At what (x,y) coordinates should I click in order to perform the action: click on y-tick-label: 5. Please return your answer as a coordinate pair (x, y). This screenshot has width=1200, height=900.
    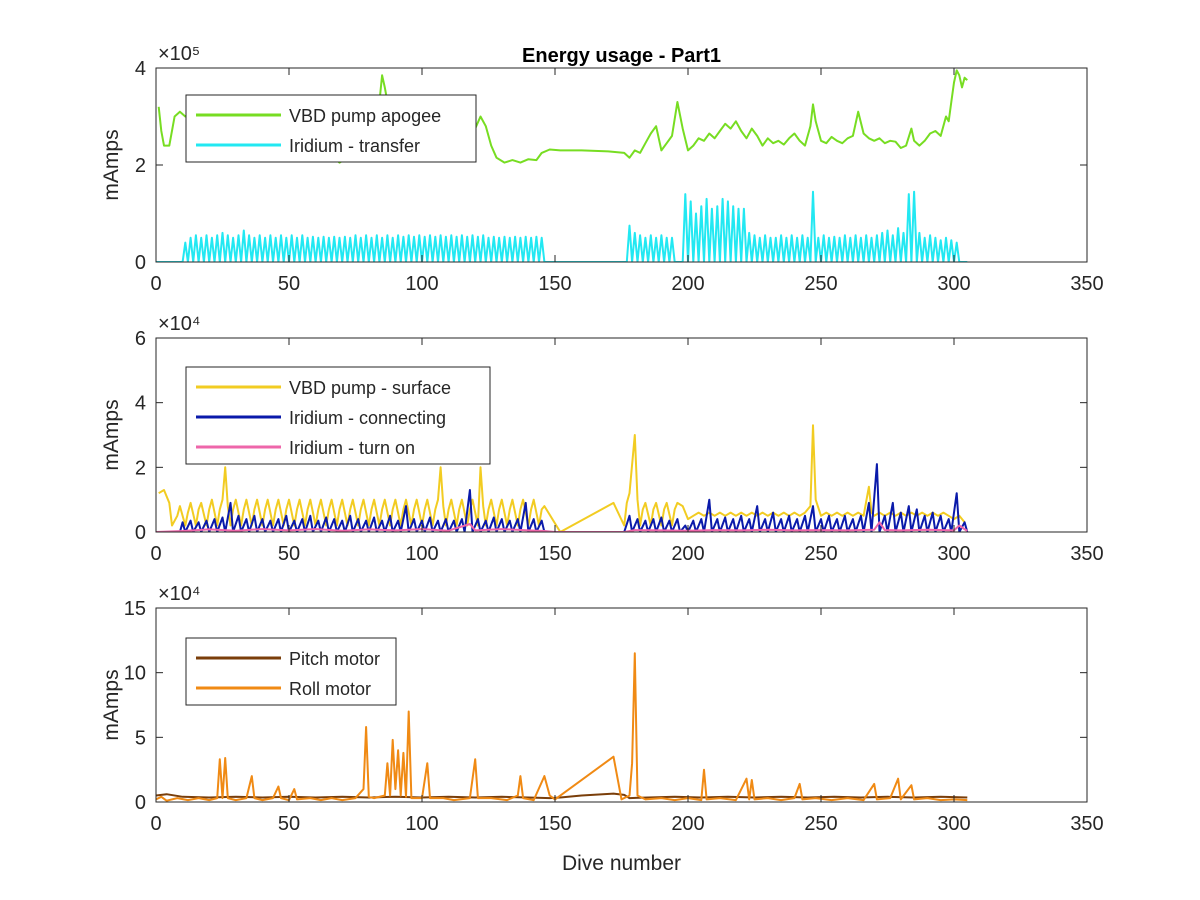
    Looking at the image, I should click on (140, 738).